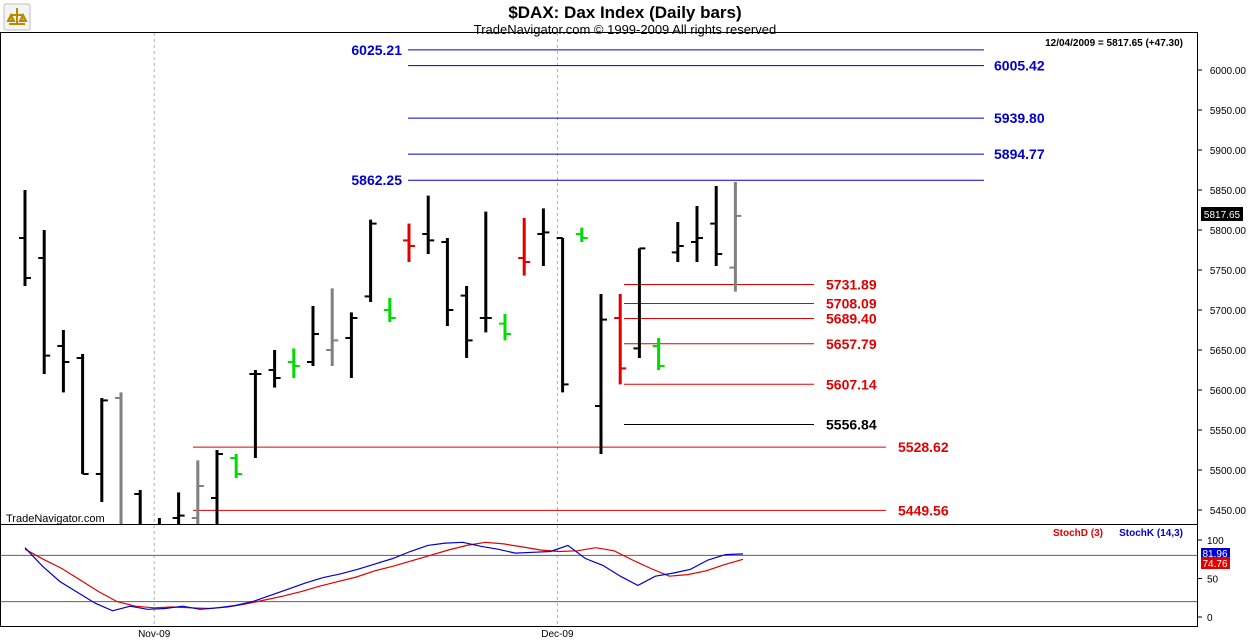 This screenshot has height=643, width=1250. What do you see at coordinates (1228, 71) in the screenshot?
I see `price-tick-label: 6000.00` at bounding box center [1228, 71].